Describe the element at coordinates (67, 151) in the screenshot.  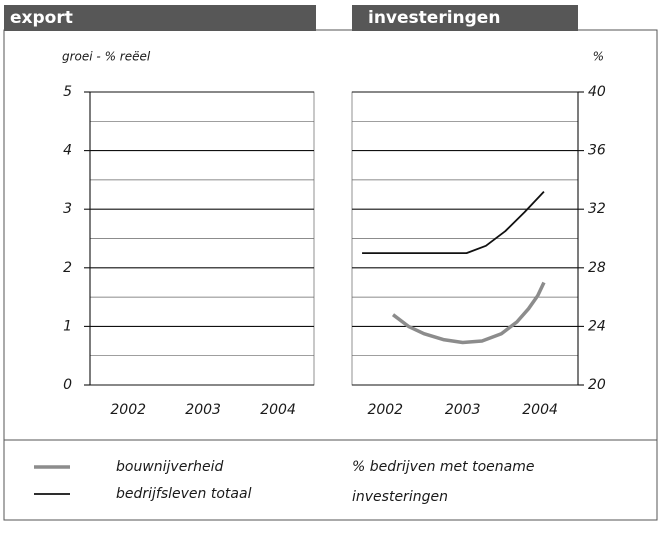
I see `y-tick-label: 4` at that location.